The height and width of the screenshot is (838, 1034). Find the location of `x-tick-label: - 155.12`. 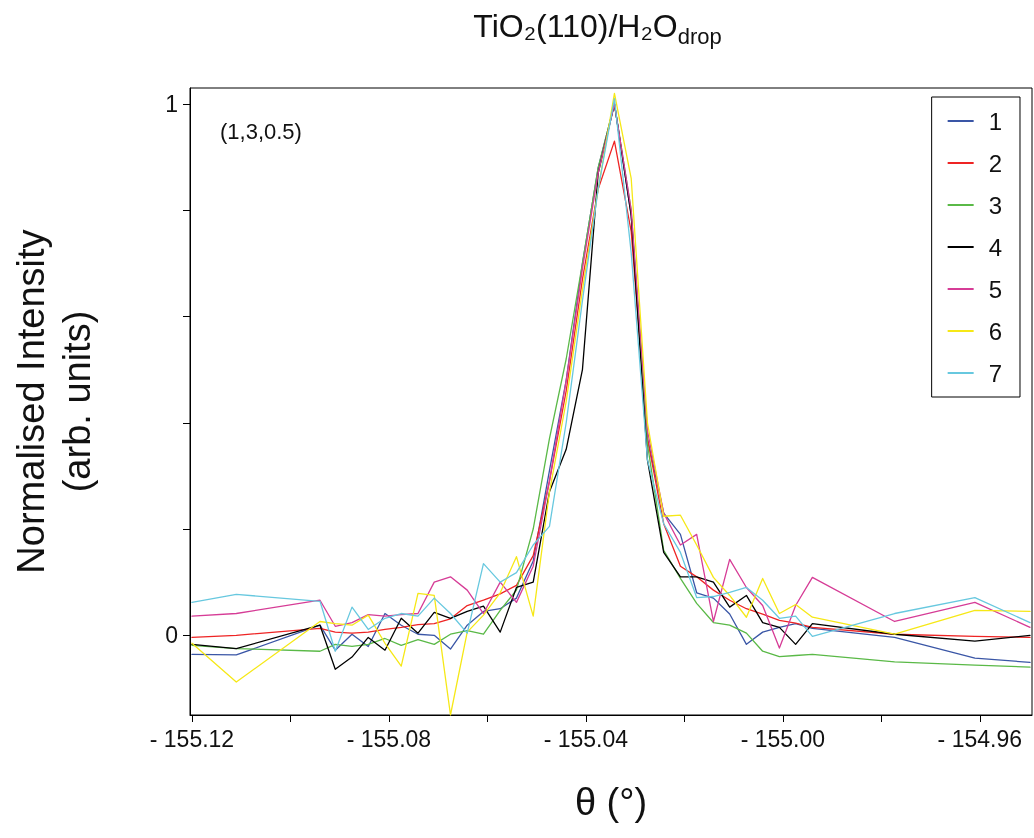

x-tick-label: - 155.12 is located at coordinates (192, 738).